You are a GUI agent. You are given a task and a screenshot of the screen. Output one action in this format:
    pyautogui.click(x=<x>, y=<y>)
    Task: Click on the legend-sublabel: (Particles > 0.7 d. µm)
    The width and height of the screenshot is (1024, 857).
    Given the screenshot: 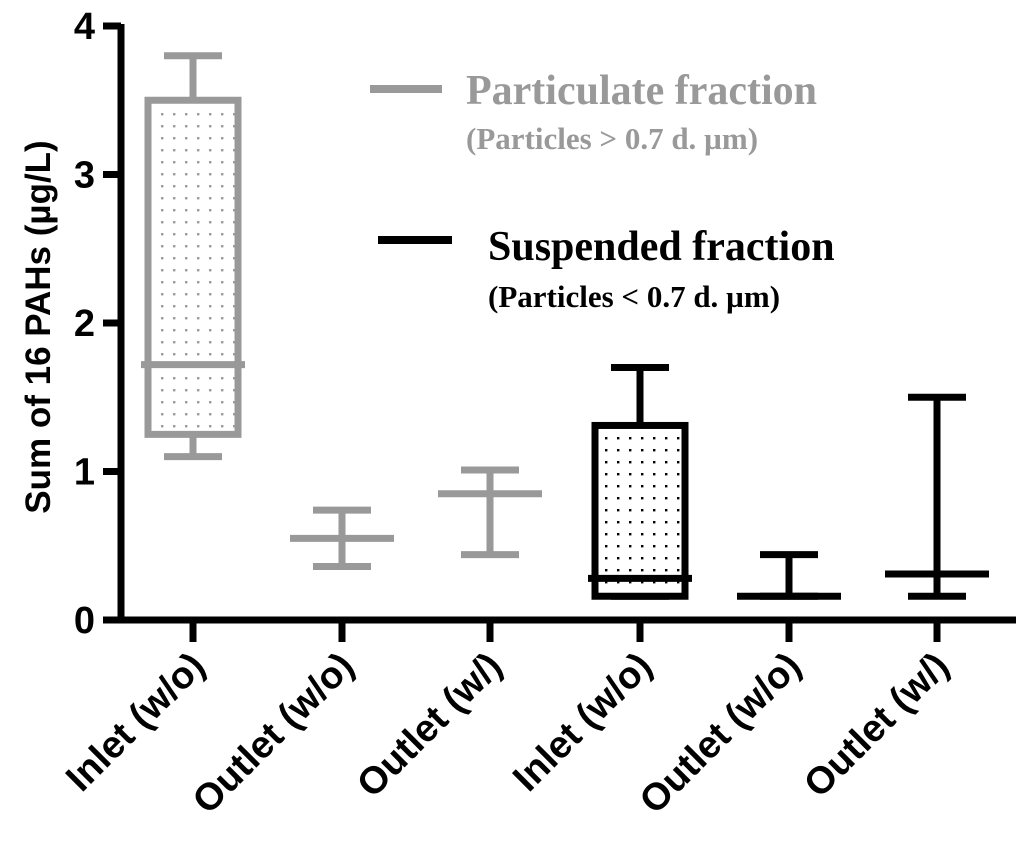 What is the action you would take?
    pyautogui.click(x=612, y=138)
    